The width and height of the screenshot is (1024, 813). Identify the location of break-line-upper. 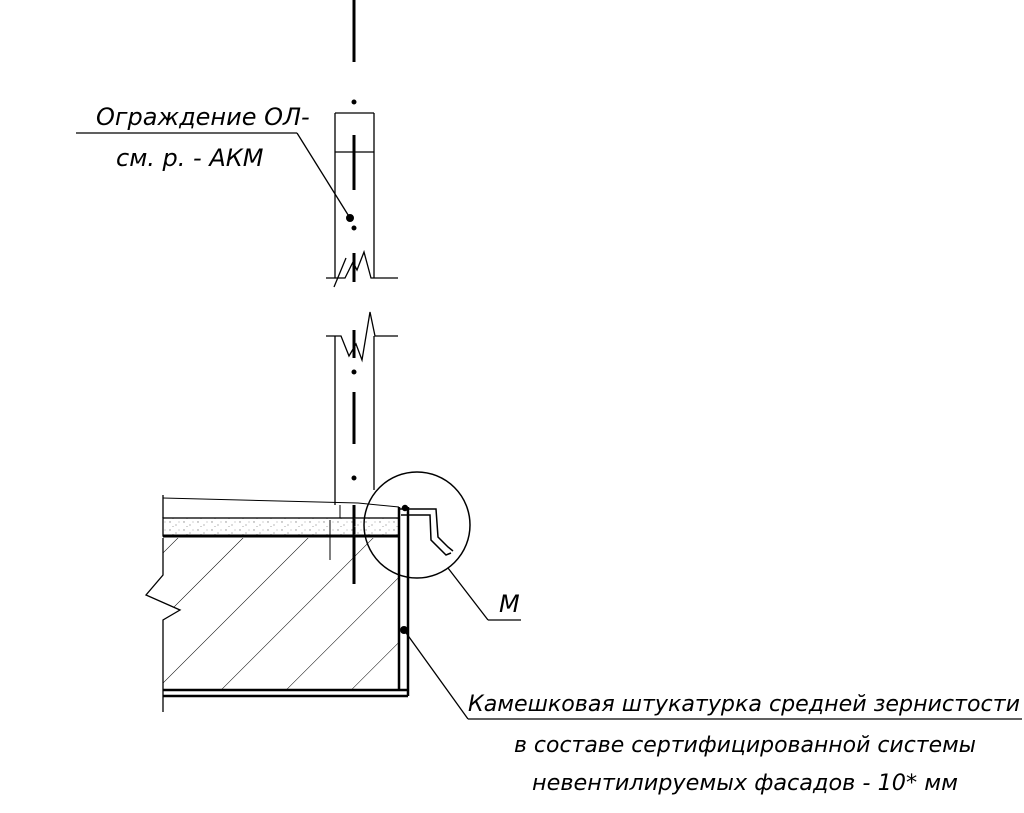
(362, 264).